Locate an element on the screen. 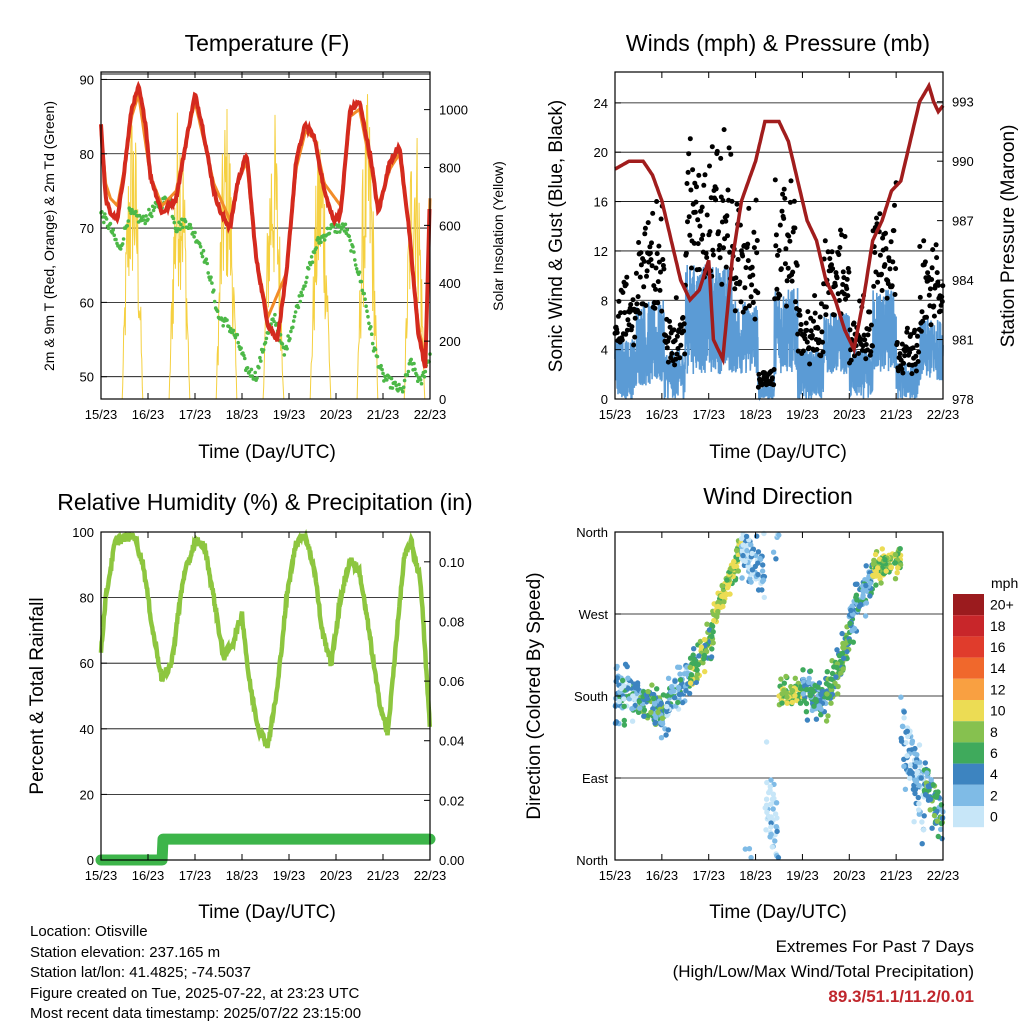  y2-tick-label: 800 is located at coordinates (450, 167).